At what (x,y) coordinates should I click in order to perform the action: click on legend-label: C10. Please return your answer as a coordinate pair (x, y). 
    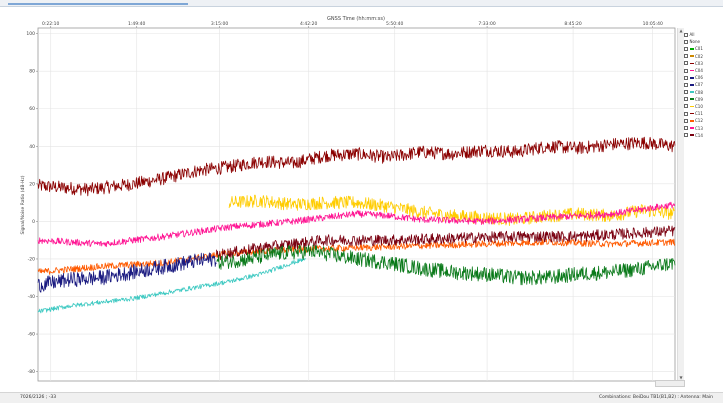
    Looking at the image, I should click on (699, 106).